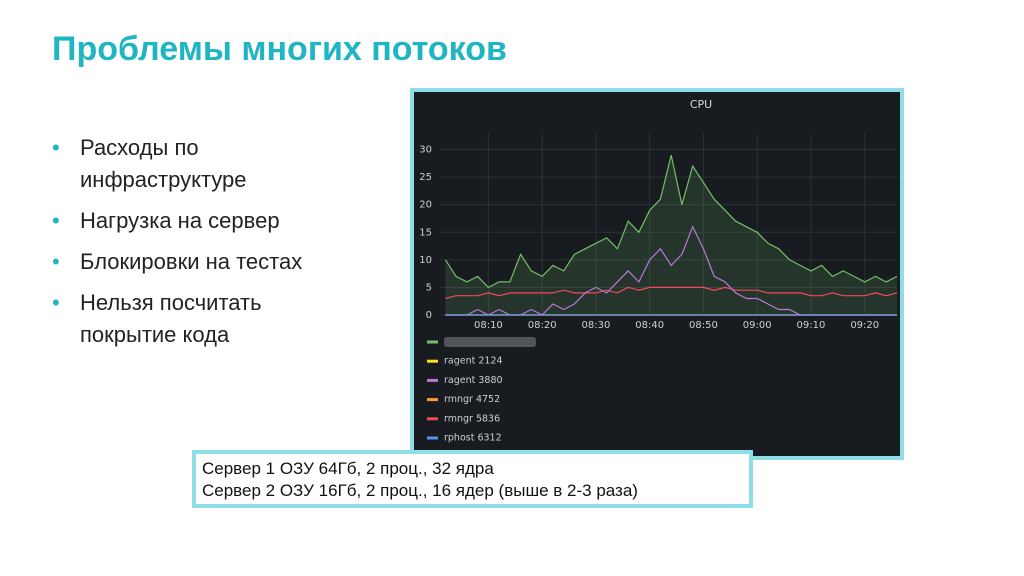  I want to click on y-tick-label: 20, so click(425, 205).